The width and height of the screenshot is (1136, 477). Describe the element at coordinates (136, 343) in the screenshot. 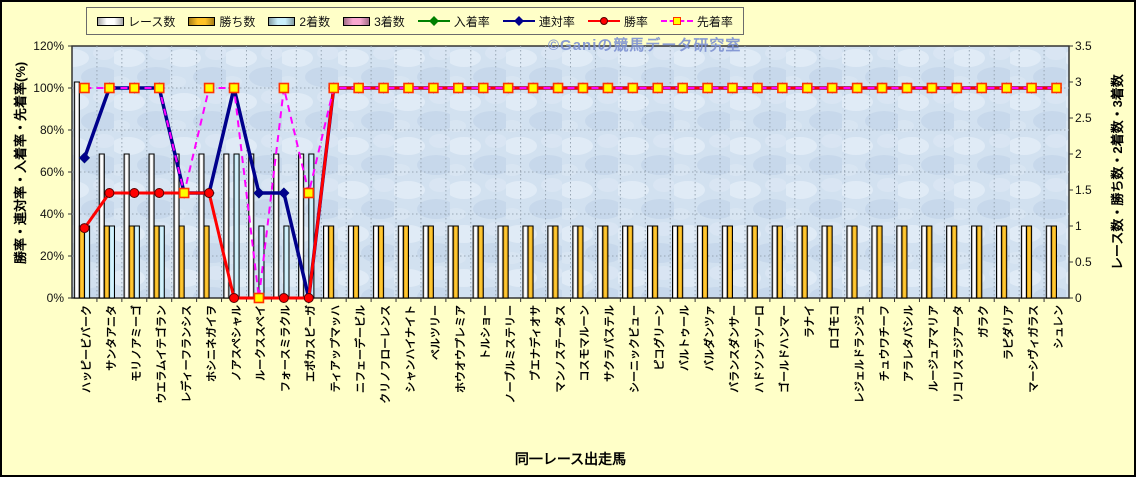

I see `x-category-label: モリノアミーゴ` at that location.